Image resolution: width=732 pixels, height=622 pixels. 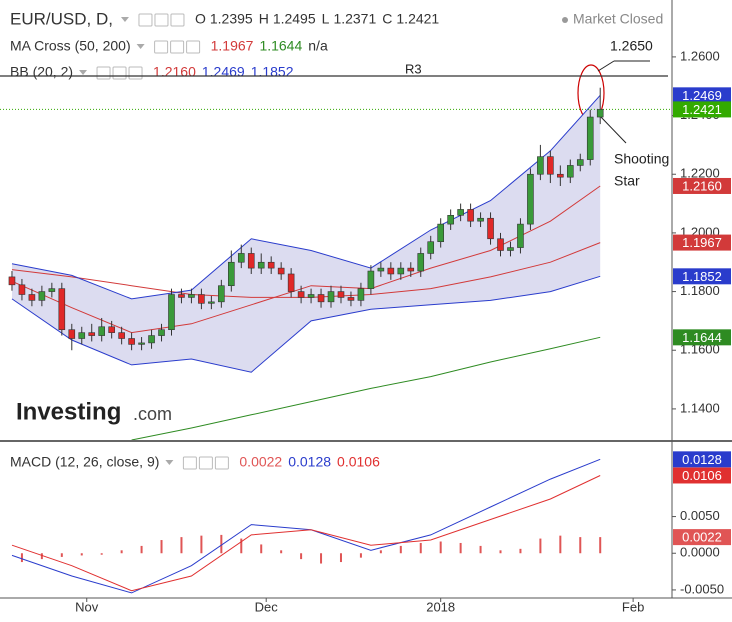 I want to click on market-status: Market Closed, so click(x=618, y=19).